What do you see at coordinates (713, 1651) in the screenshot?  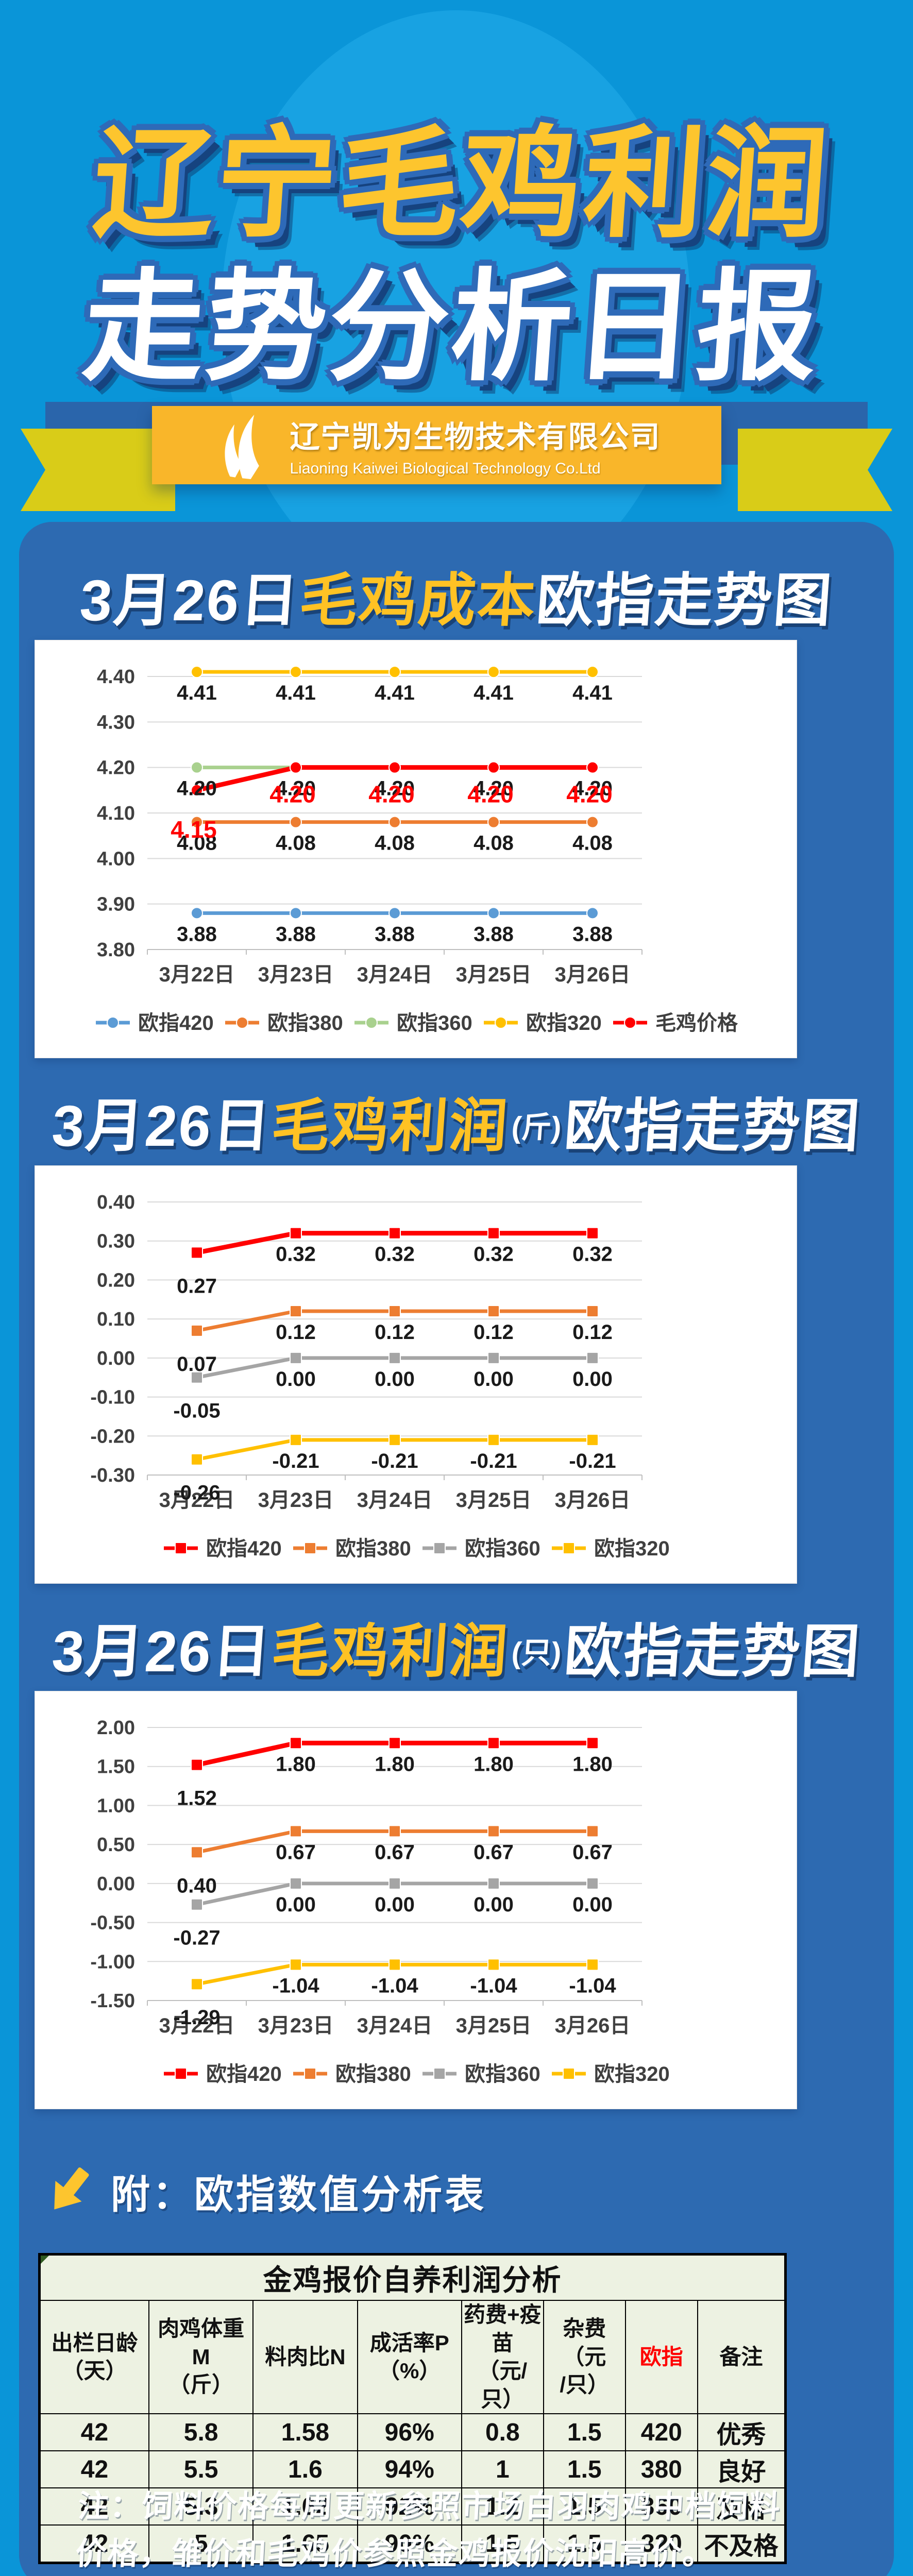 I see `chart-title-part: 欧指走势图` at bounding box center [713, 1651].